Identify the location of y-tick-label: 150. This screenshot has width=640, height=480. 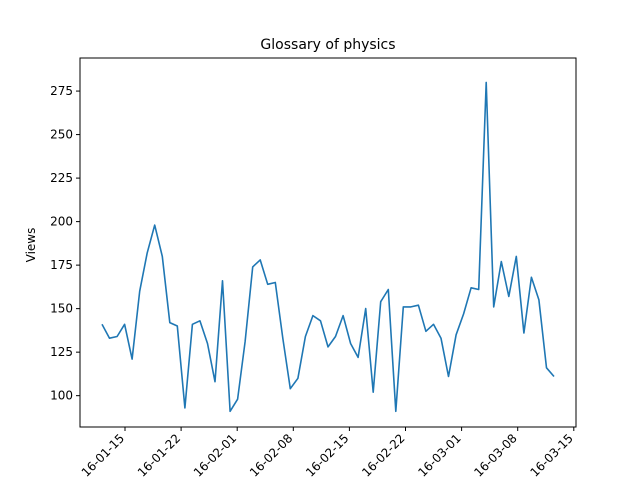
(61, 309).